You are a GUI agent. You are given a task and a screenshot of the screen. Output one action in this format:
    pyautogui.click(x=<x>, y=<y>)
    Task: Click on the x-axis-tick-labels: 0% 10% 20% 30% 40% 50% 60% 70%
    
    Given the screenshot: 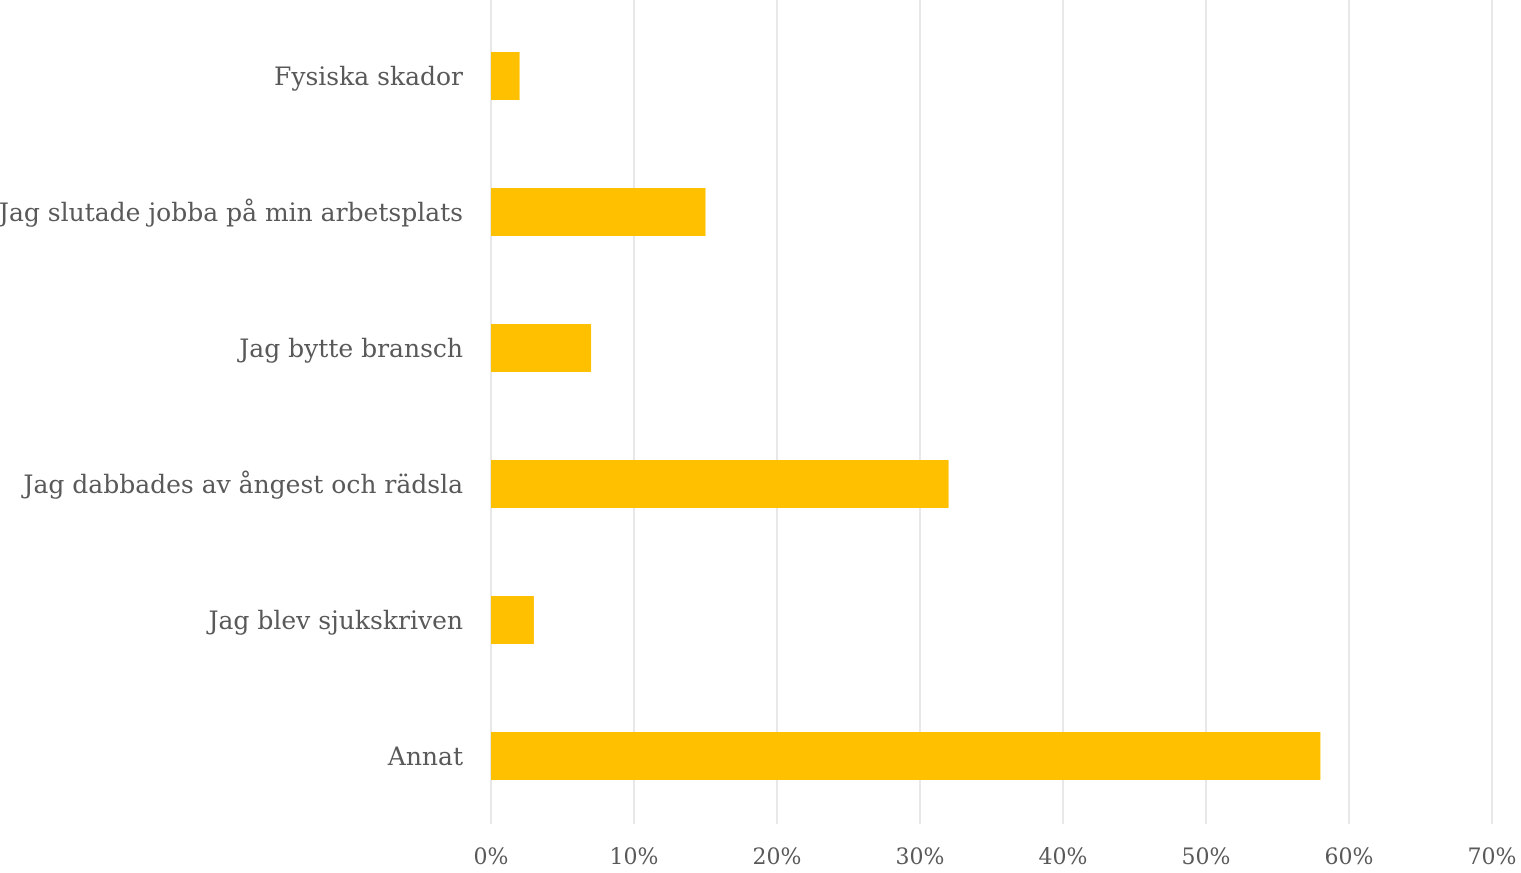 What is the action you would take?
    pyautogui.click(x=995, y=857)
    